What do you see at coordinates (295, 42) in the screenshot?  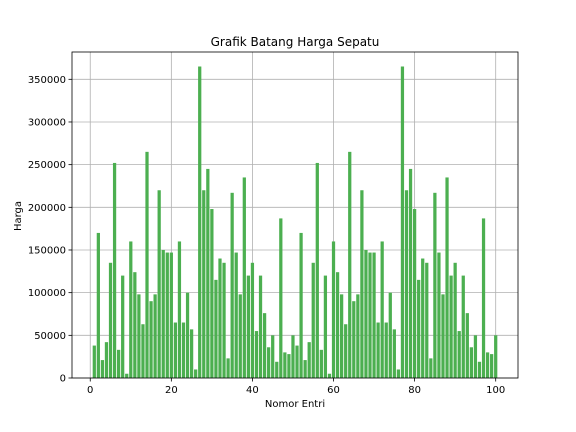 I see `chart-title: Grafik Batang Harga Sepatu` at bounding box center [295, 42].